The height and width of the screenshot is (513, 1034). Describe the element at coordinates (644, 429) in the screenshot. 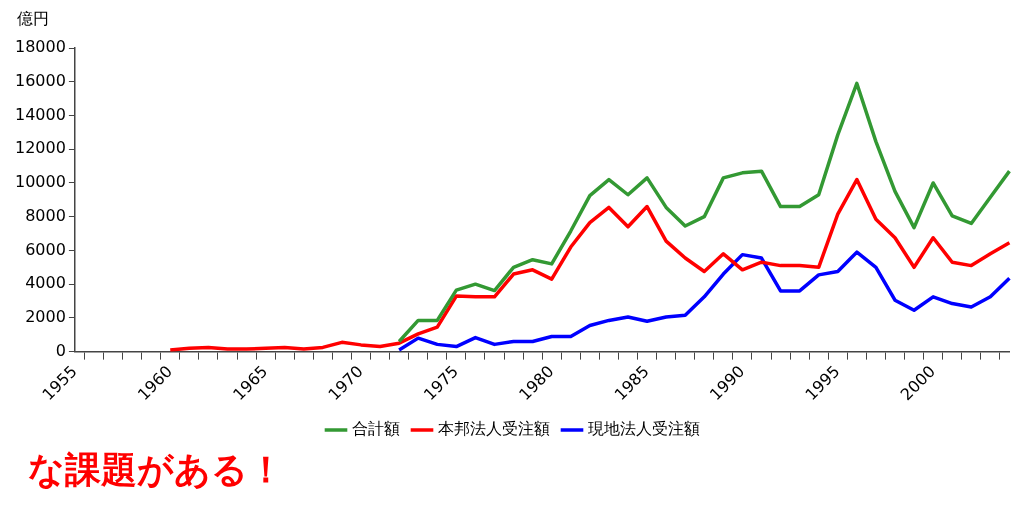

I see `legend-label: 現地法人受注額` at that location.